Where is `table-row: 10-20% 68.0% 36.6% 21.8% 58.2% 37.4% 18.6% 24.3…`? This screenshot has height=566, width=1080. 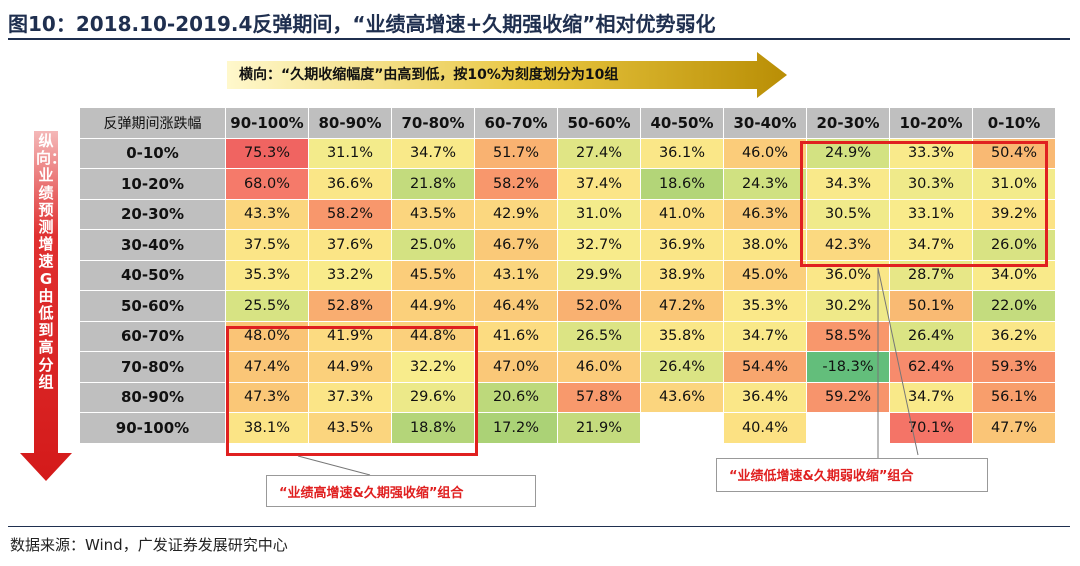 table-row: 10-20% 68.0% 36.6% 21.8% 58.2% 37.4% 18.6% 24.3… is located at coordinates (567, 184).